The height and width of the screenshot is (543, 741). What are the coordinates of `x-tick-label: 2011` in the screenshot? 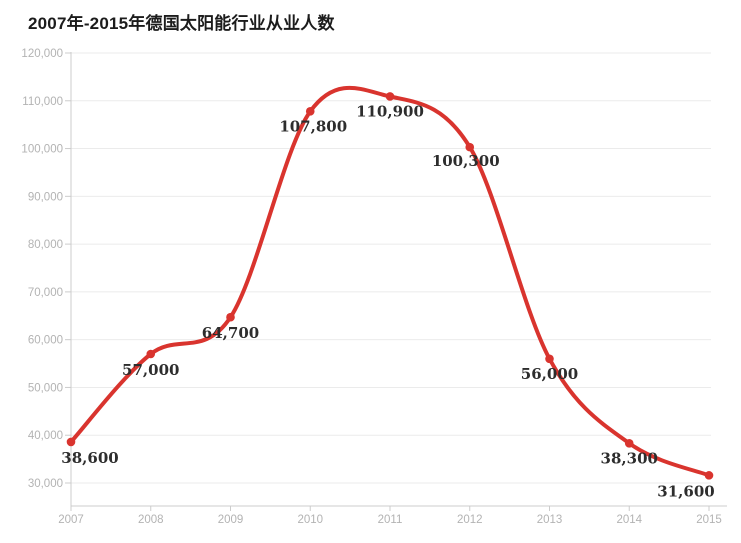 It's located at (390, 520).